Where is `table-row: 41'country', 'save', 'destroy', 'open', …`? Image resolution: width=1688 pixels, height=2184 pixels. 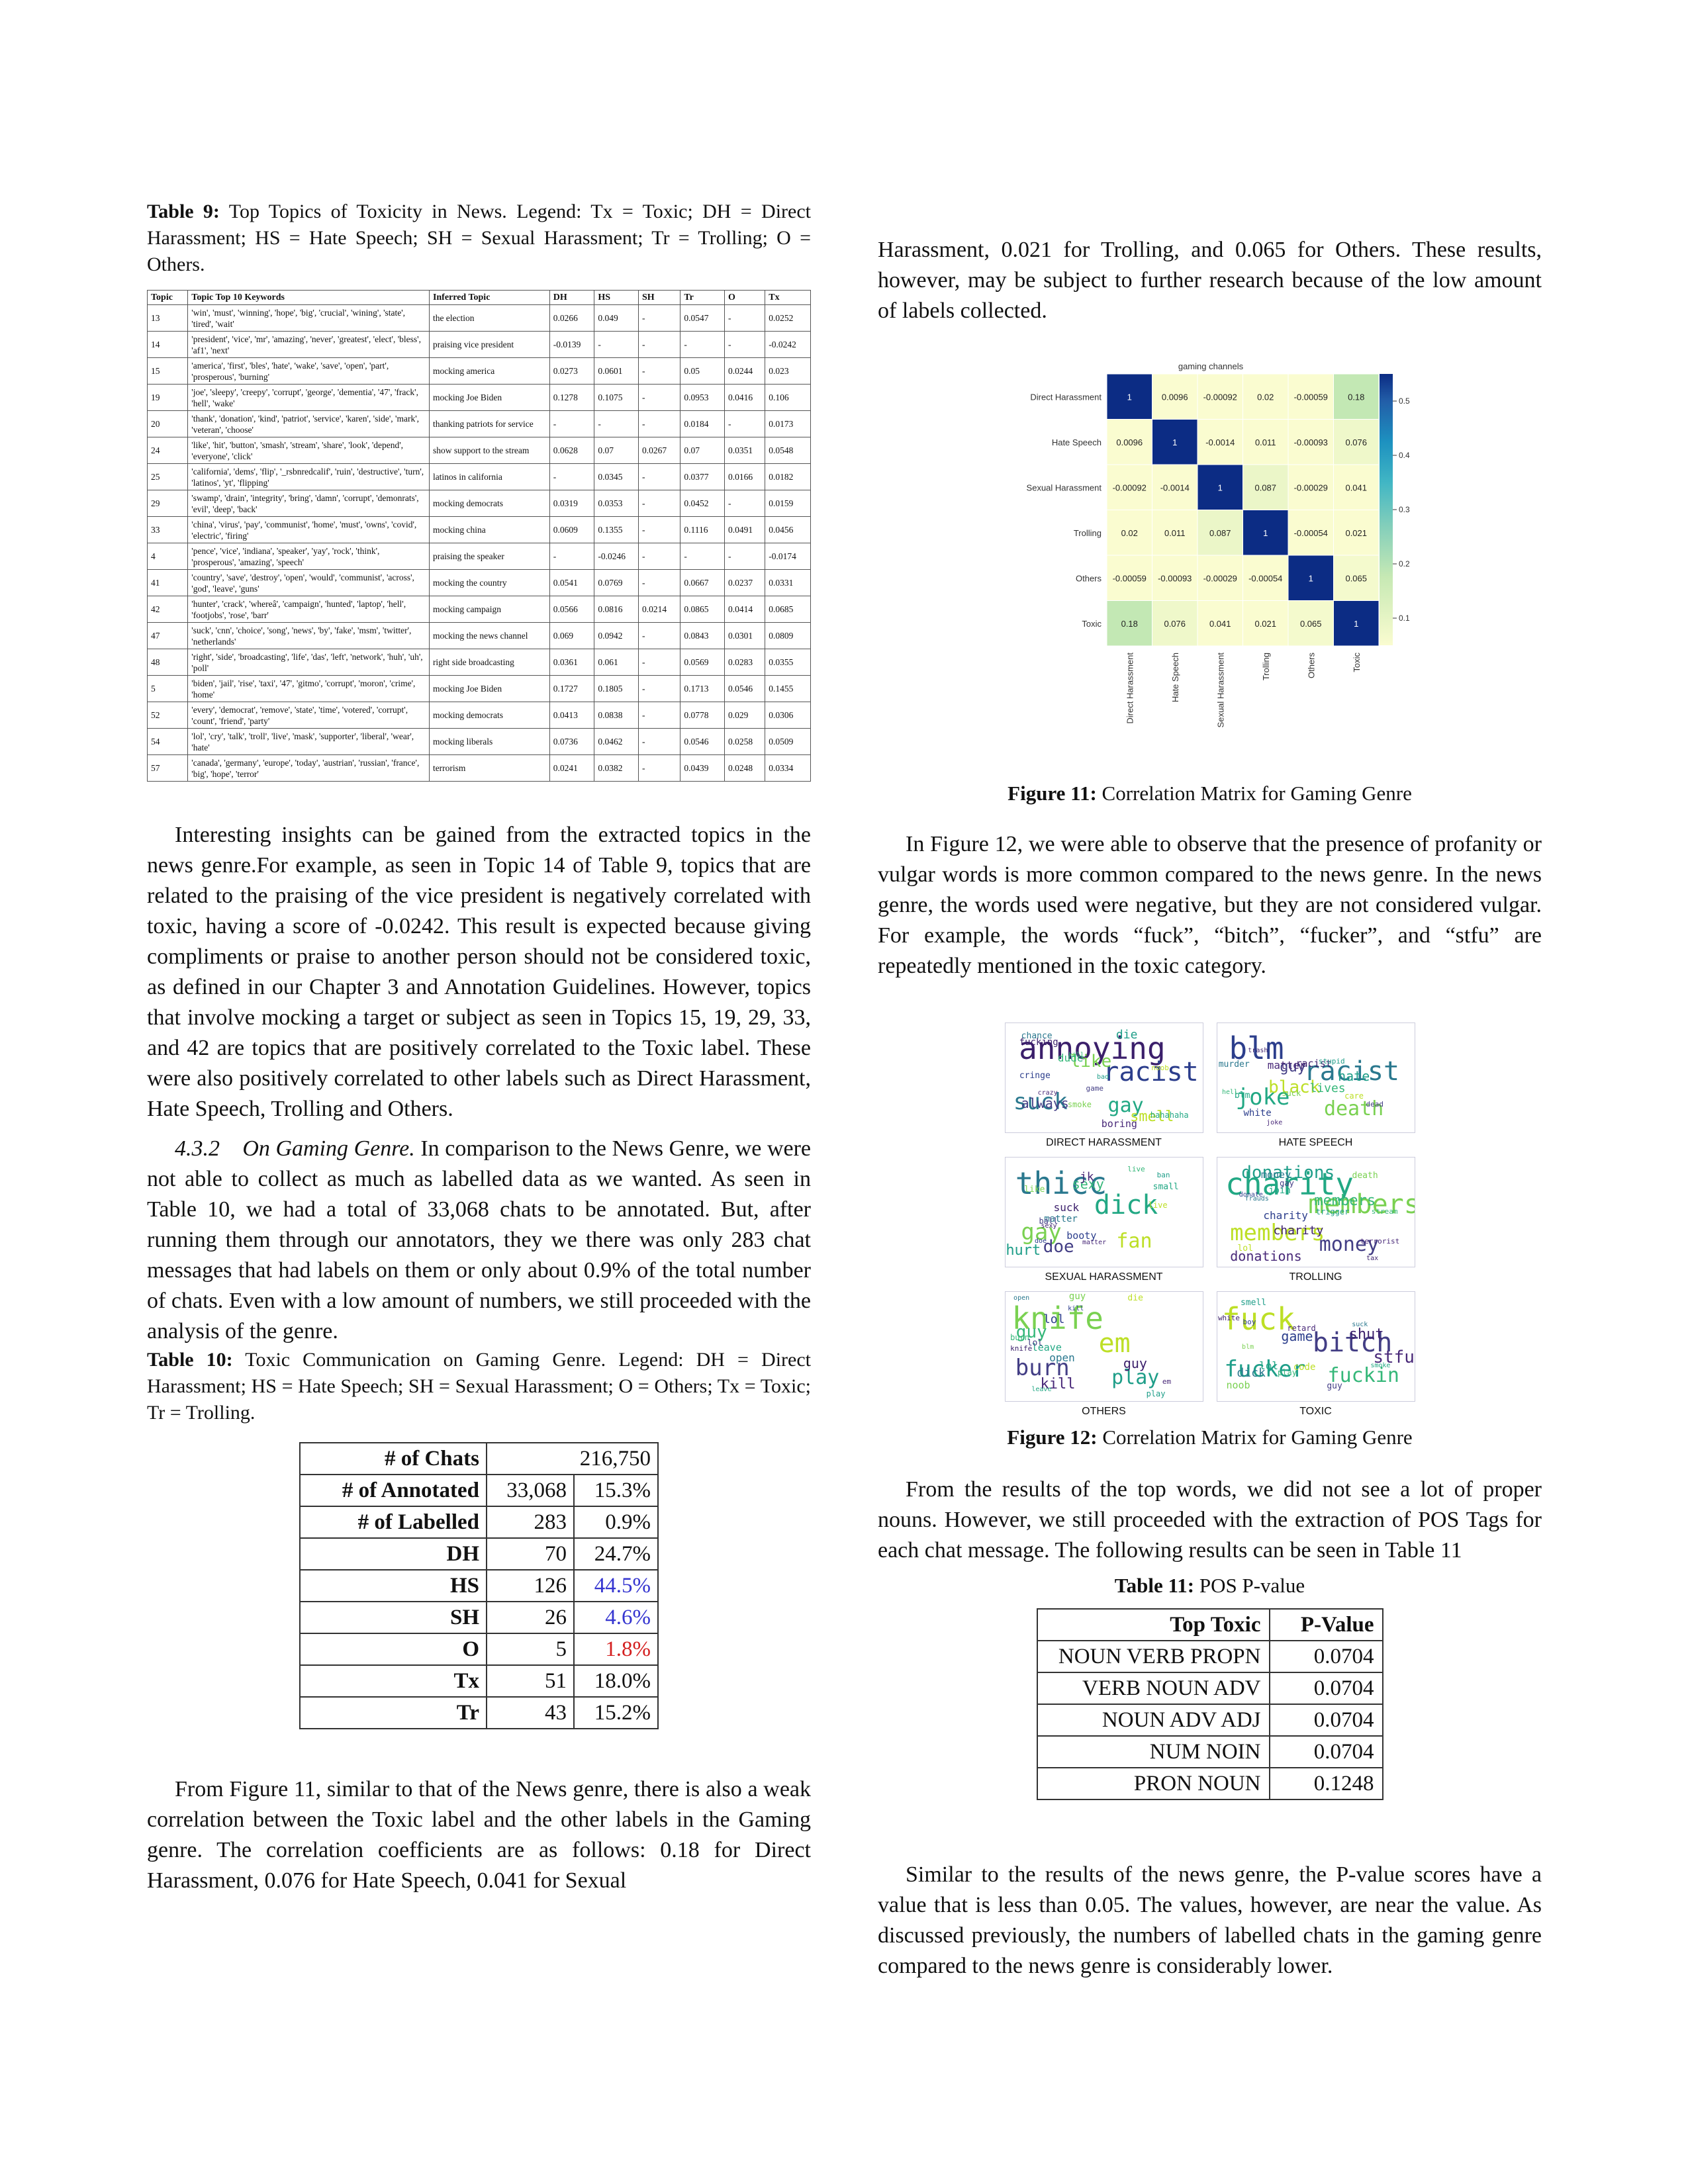
table-row: 41'country', 'save', 'destroy', 'open', … is located at coordinates (478, 582).